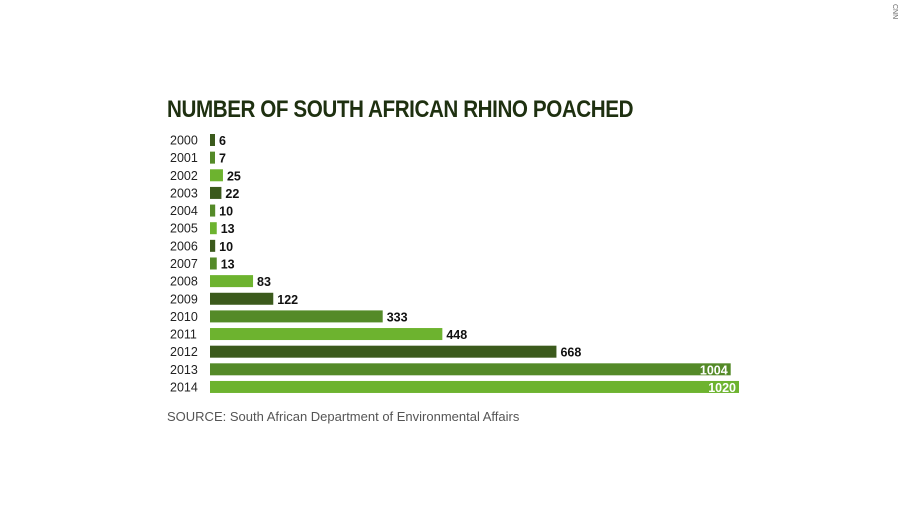 This screenshot has width=912, height=513. I want to click on category-label: 2011, so click(183, 335).